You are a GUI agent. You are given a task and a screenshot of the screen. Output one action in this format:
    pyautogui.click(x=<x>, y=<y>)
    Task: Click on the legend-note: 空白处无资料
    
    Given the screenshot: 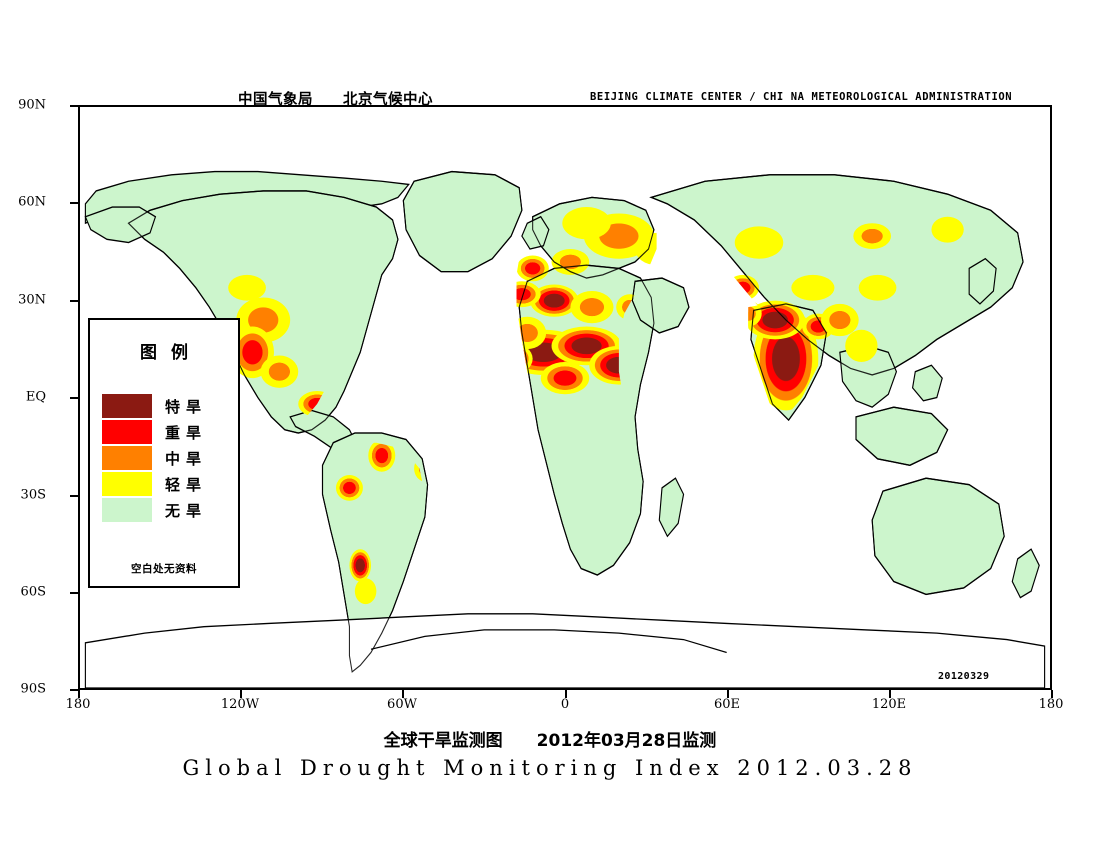 What is the action you would take?
    pyautogui.click(x=164, y=569)
    